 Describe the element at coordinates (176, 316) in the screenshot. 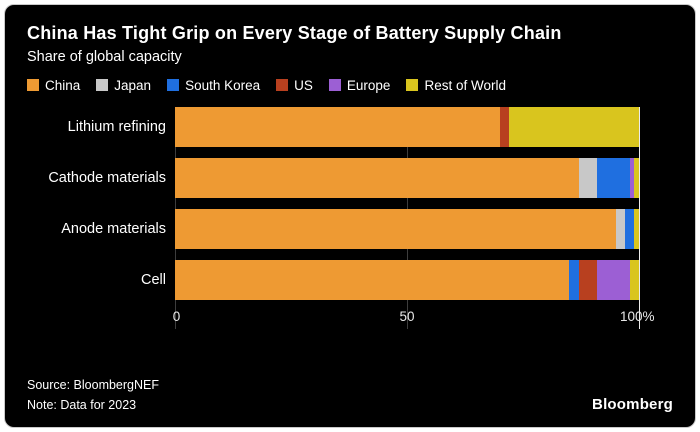

I see `x-tick-0: 0` at that location.